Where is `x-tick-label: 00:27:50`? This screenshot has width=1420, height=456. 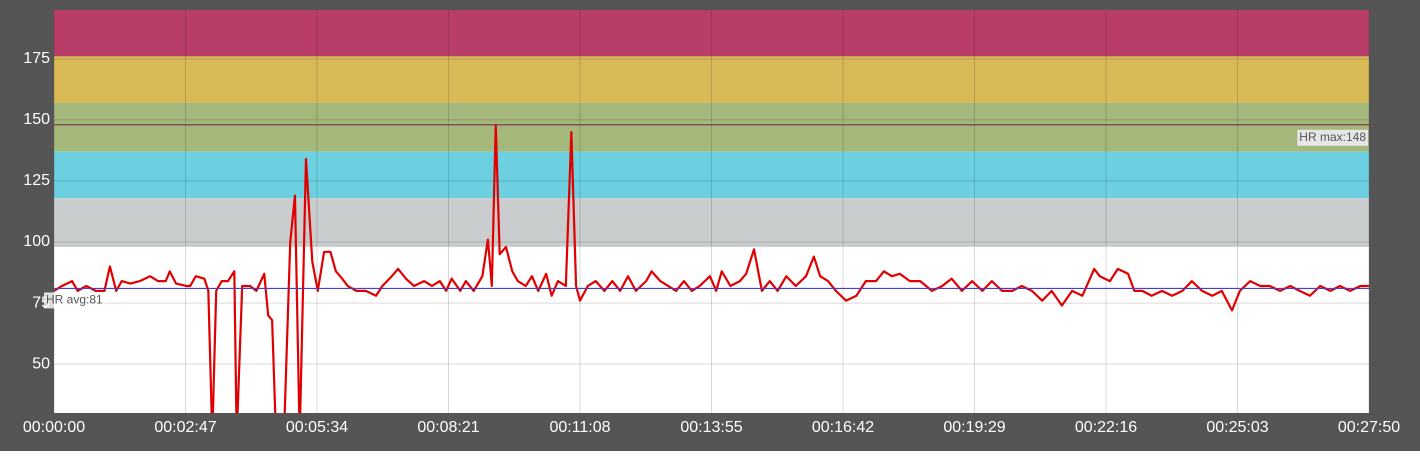 x-tick-label: 00:27:50 is located at coordinates (1369, 427).